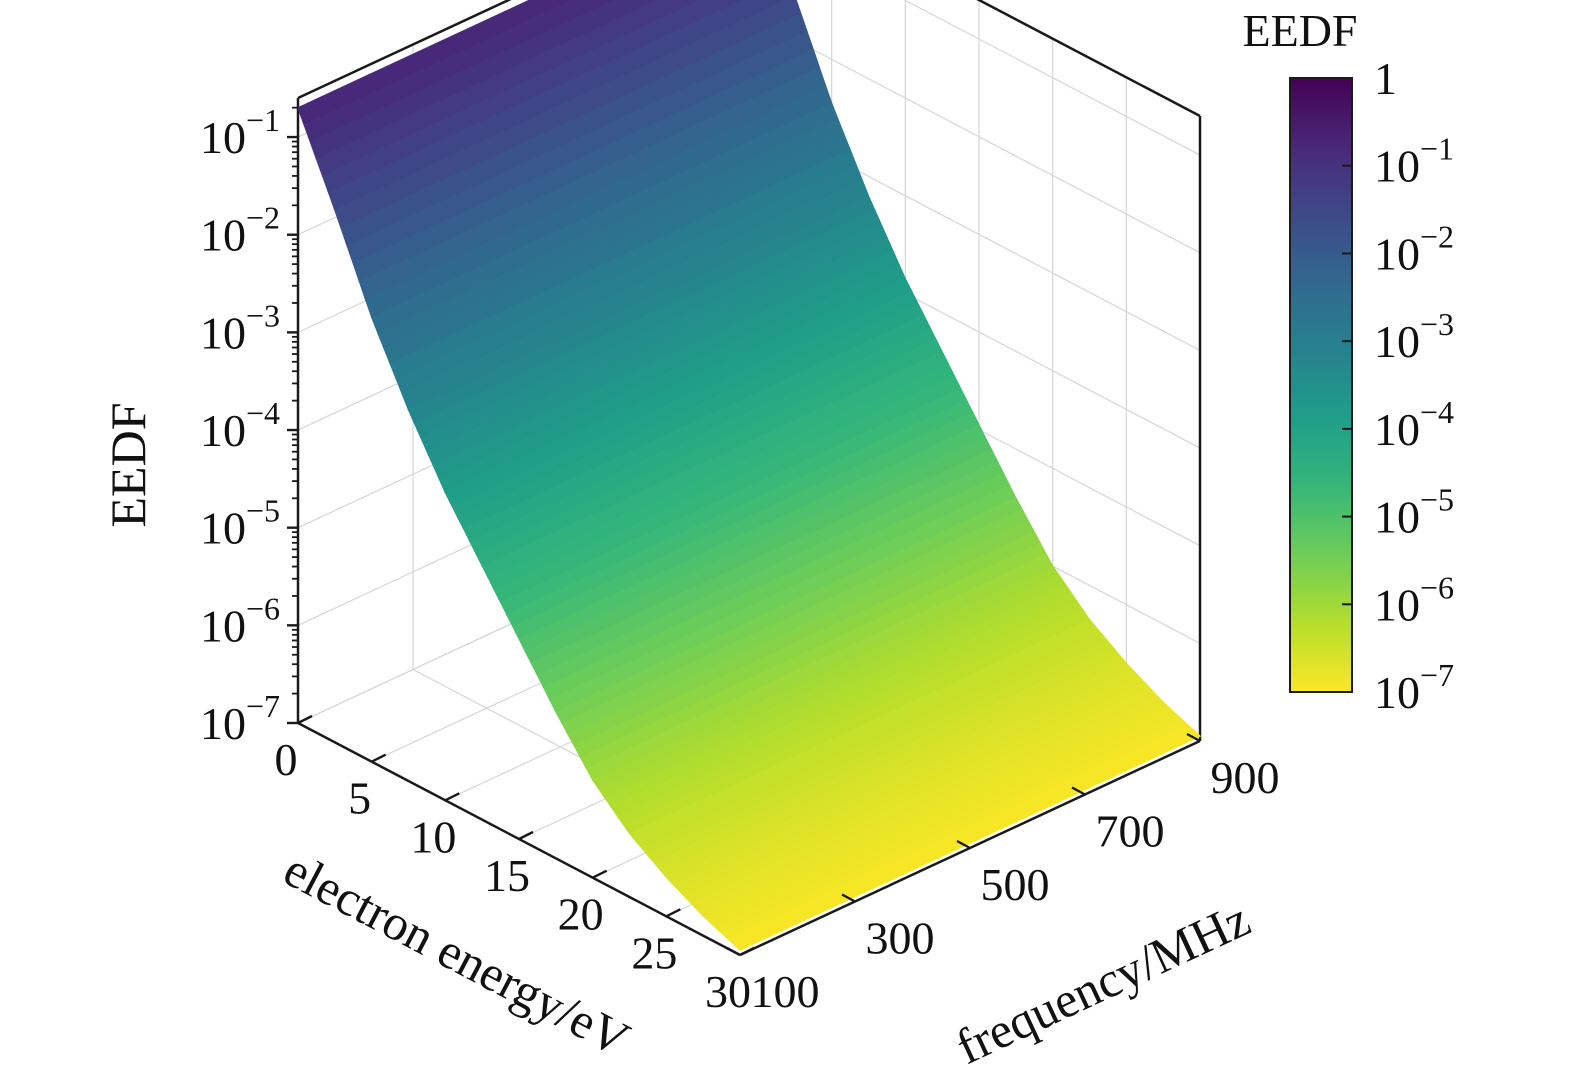 This screenshot has width=1575, height=1066. Describe the element at coordinates (359, 798) in the screenshot. I see `x-tick-label-5: 5` at that location.